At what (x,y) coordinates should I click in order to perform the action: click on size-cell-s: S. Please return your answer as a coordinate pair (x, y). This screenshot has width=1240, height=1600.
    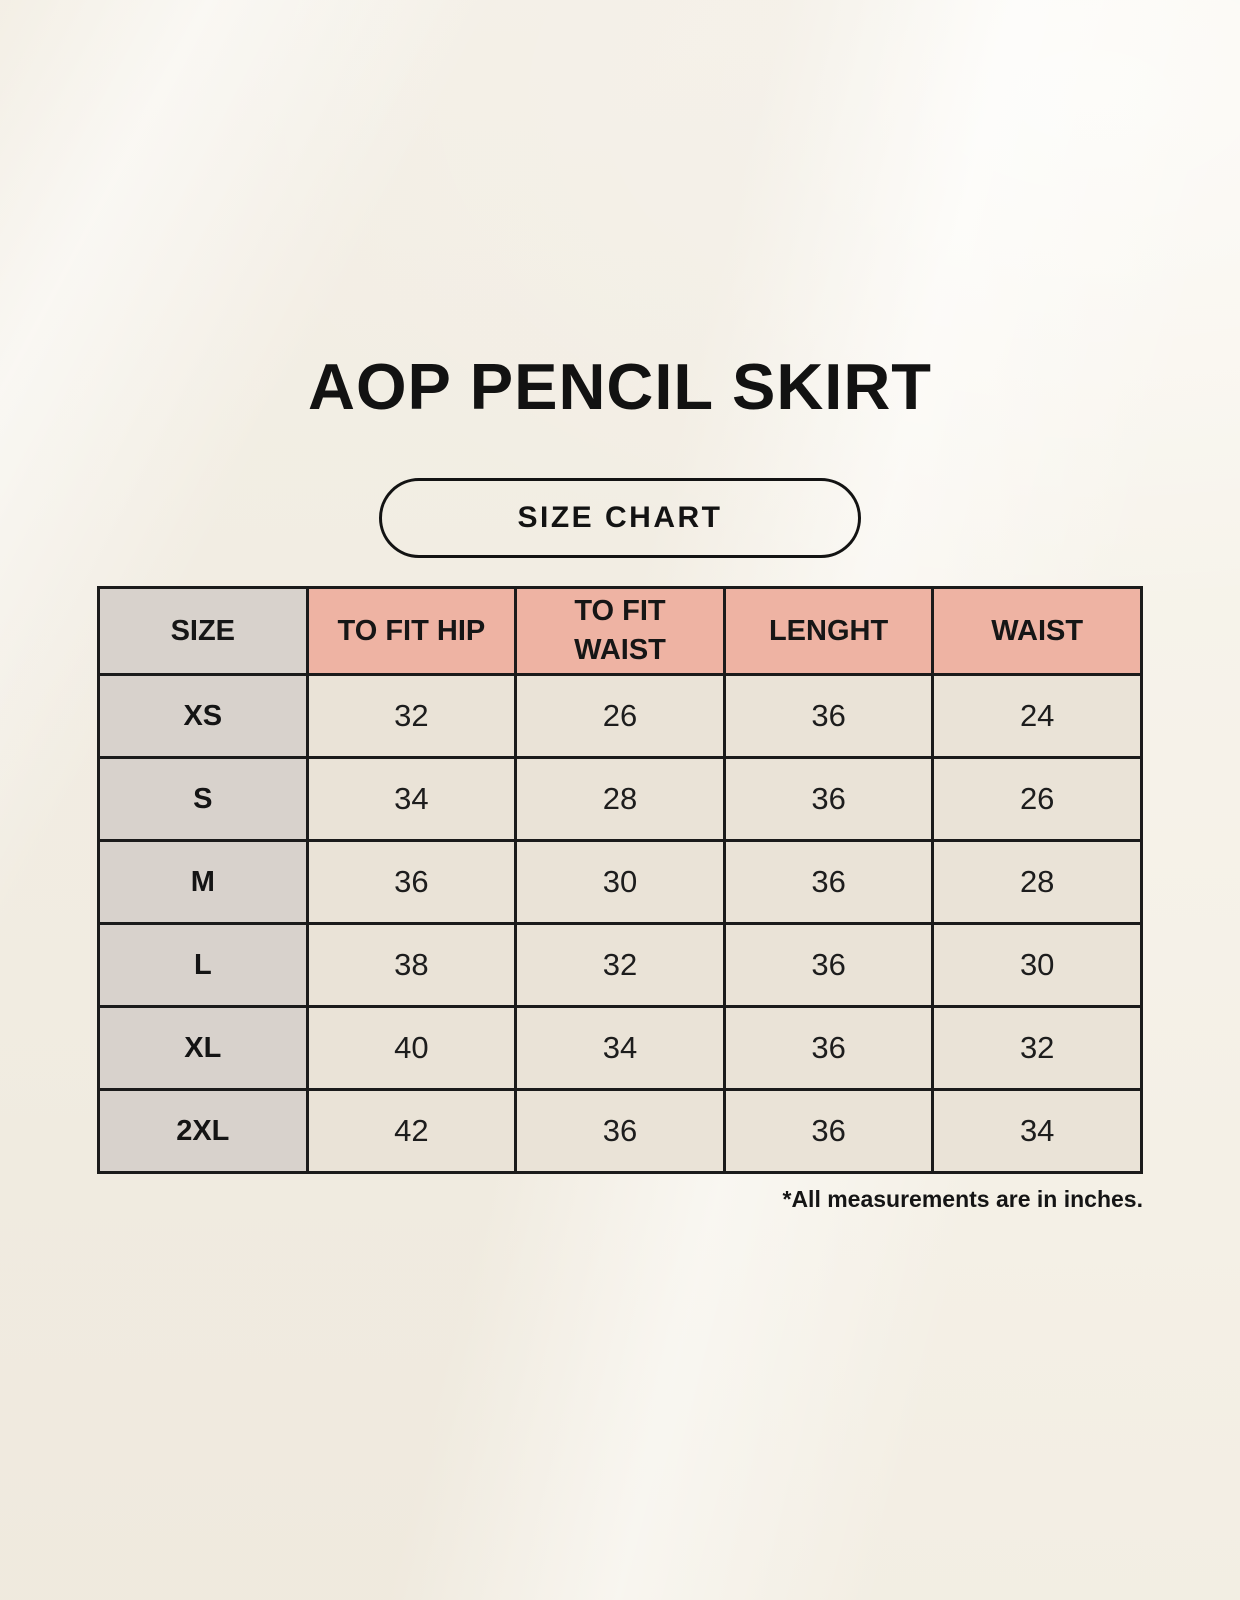
    Looking at the image, I should click on (203, 799).